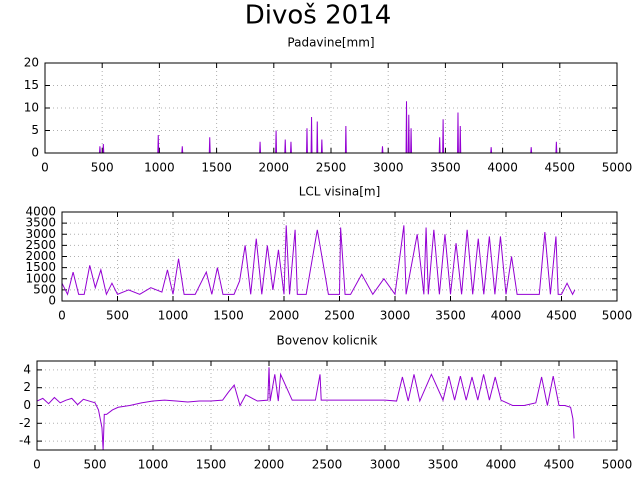 This screenshot has height=480, width=640. I want to click on y-tick-label: 5, so click(35, 130).